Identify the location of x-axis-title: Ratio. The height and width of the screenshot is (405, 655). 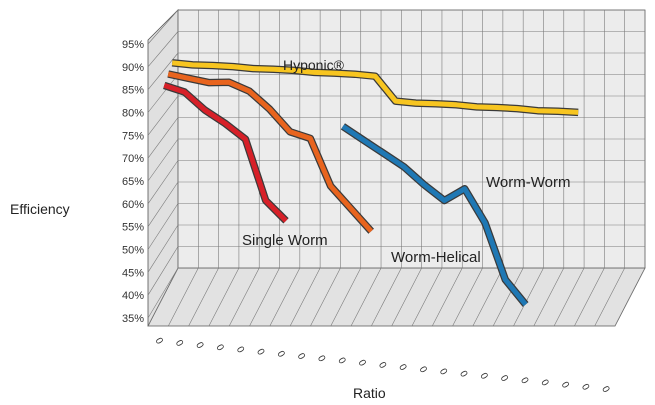
(369, 393).